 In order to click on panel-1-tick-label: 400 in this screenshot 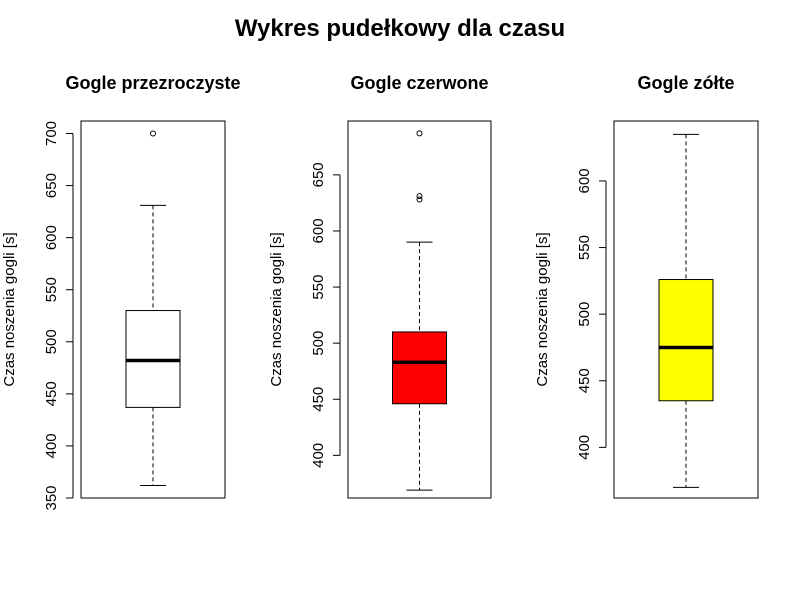, I will do `click(51, 445)`.